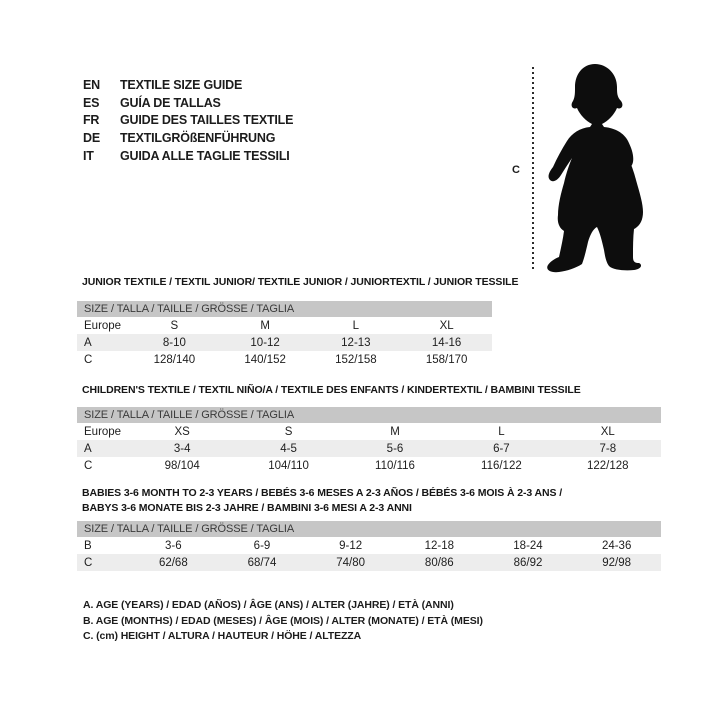  Describe the element at coordinates (501, 465) in the screenshot. I see `table-cell: 116/122` at that location.